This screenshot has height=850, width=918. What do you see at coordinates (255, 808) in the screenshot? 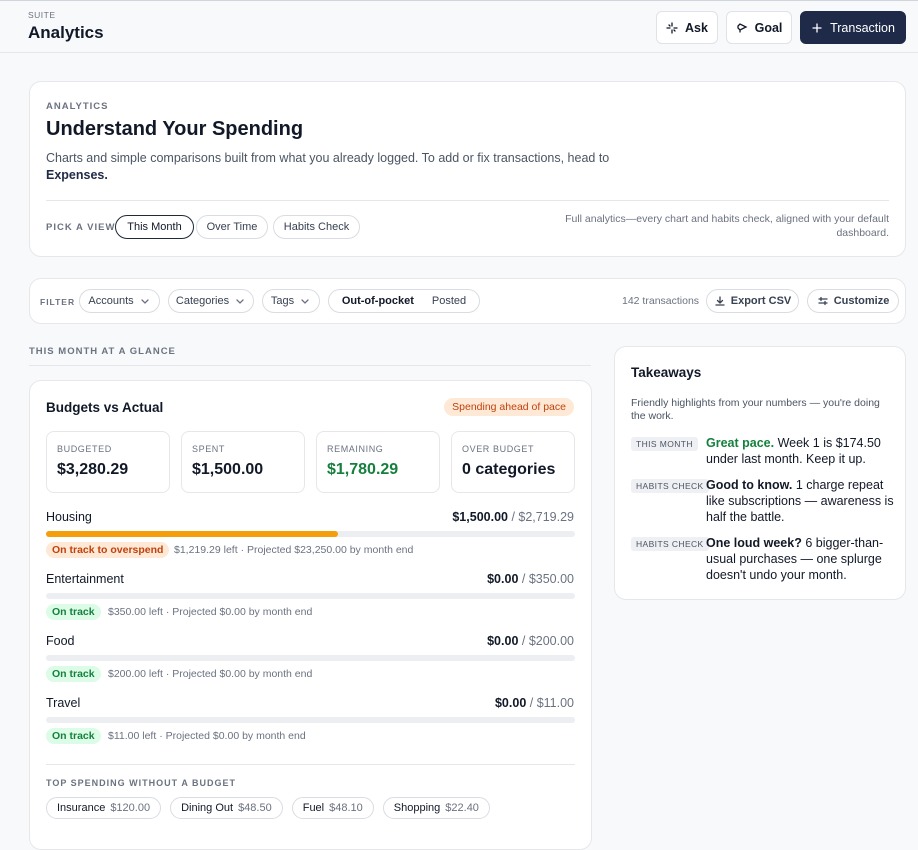
I see `pill-amount: $48.50` at bounding box center [255, 808].